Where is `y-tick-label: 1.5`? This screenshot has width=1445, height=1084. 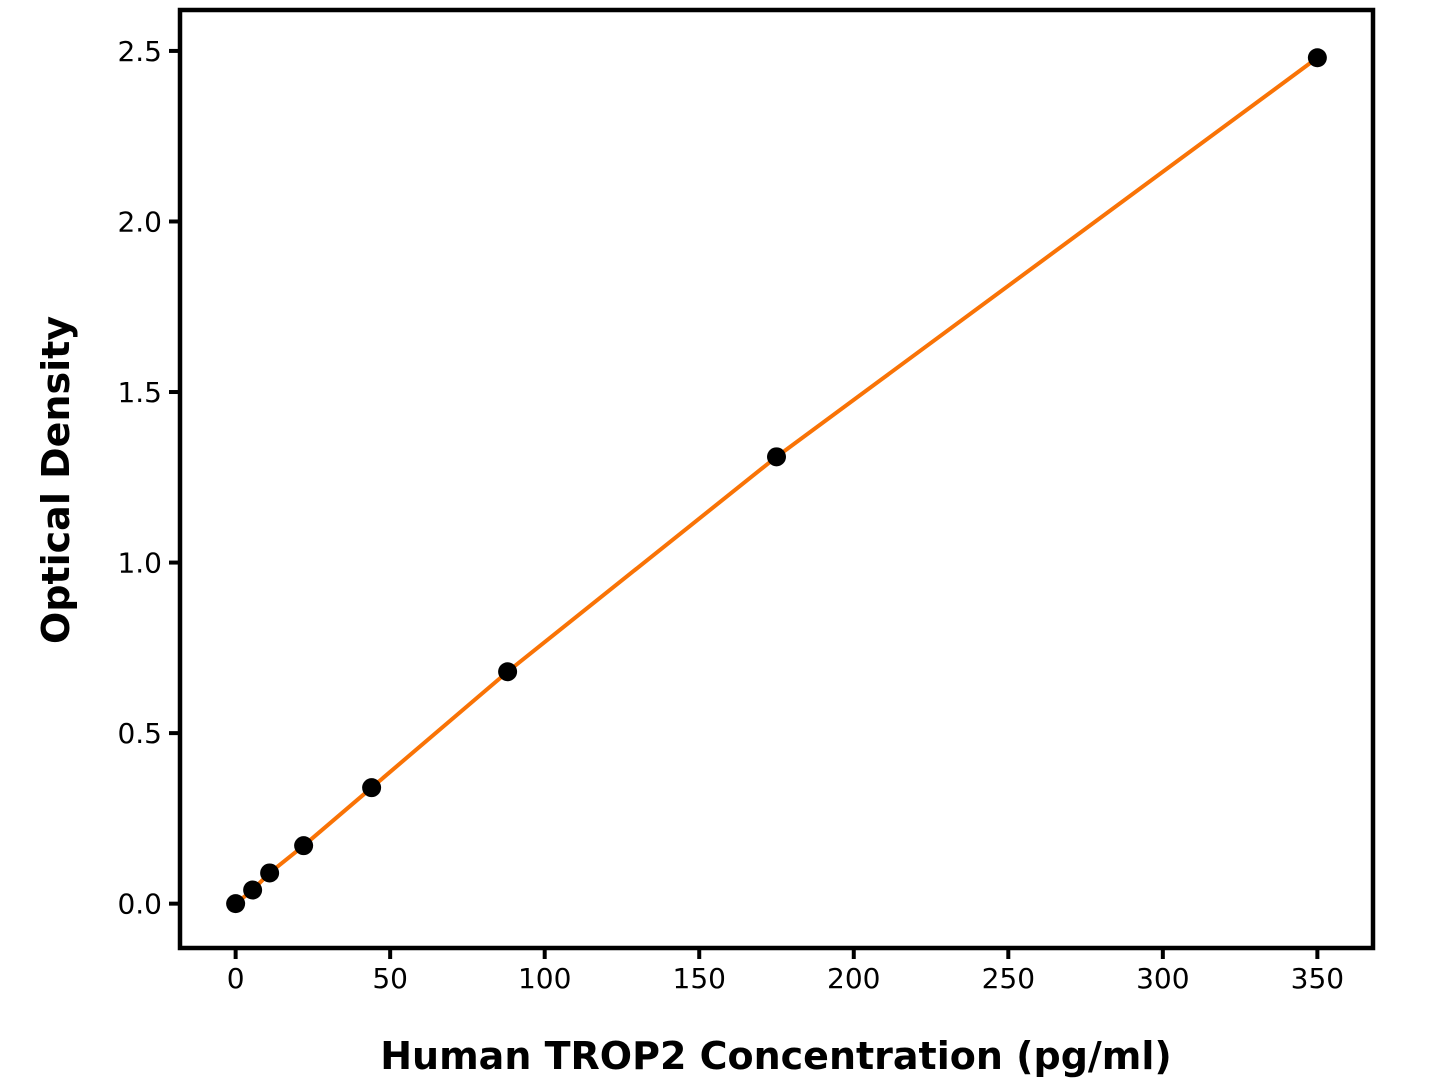 y-tick-label: 1.5 is located at coordinates (139, 392).